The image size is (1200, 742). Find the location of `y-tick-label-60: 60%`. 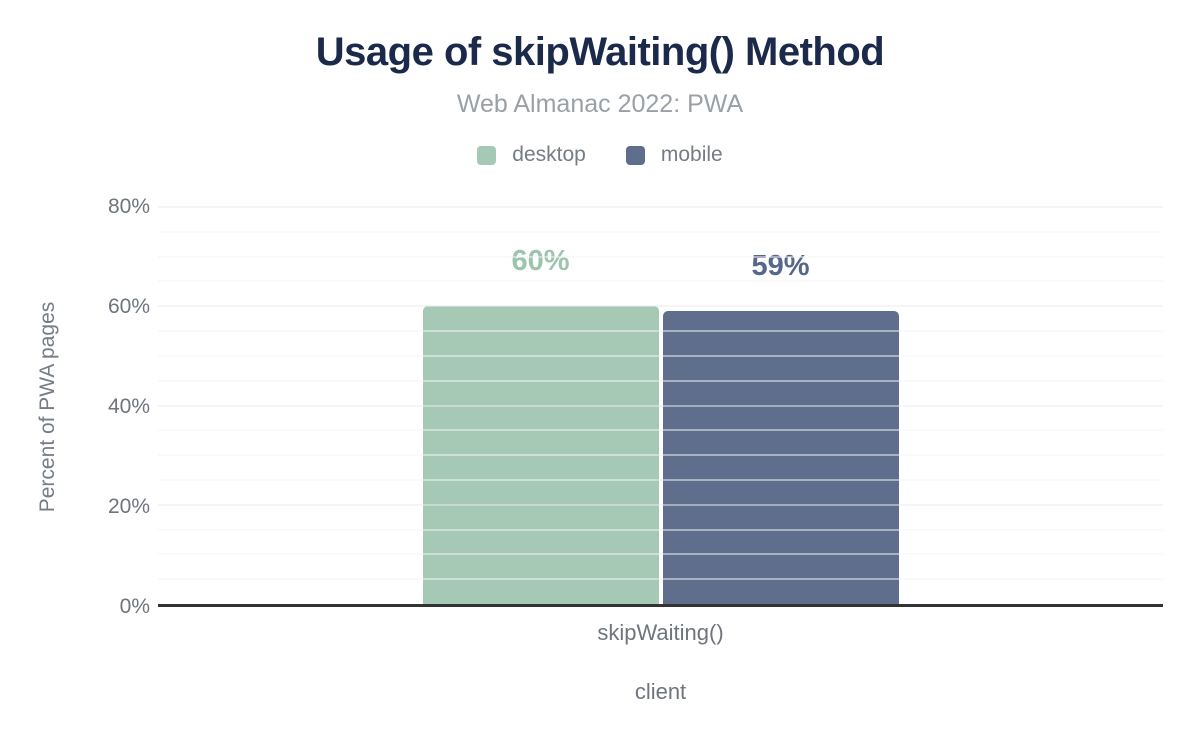

y-tick-label-60: 60% is located at coordinates (128, 306).